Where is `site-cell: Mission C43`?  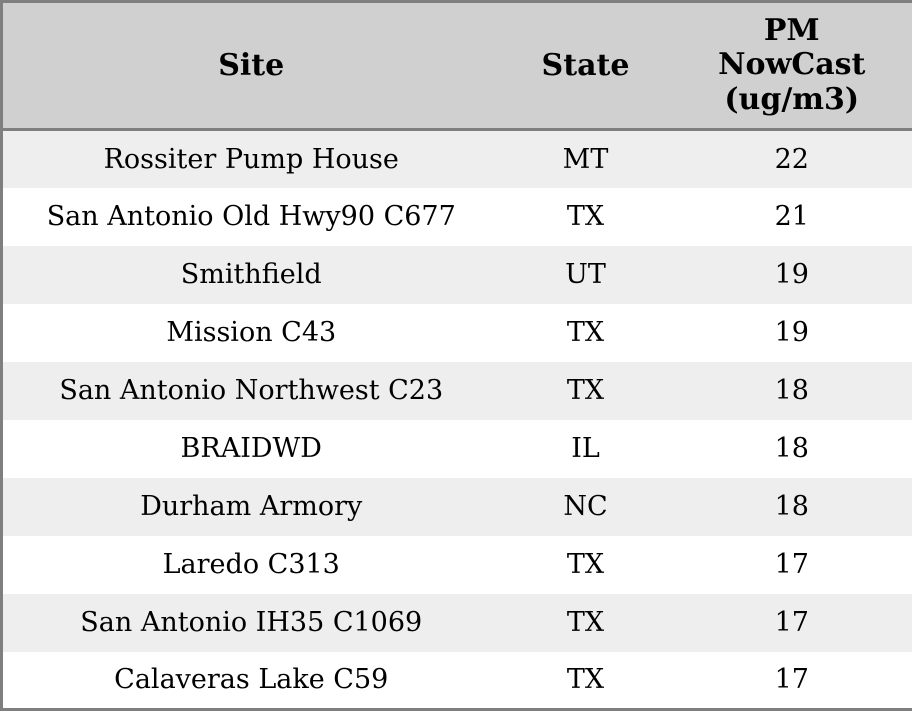
site-cell: Mission C43 is located at coordinates (251, 332).